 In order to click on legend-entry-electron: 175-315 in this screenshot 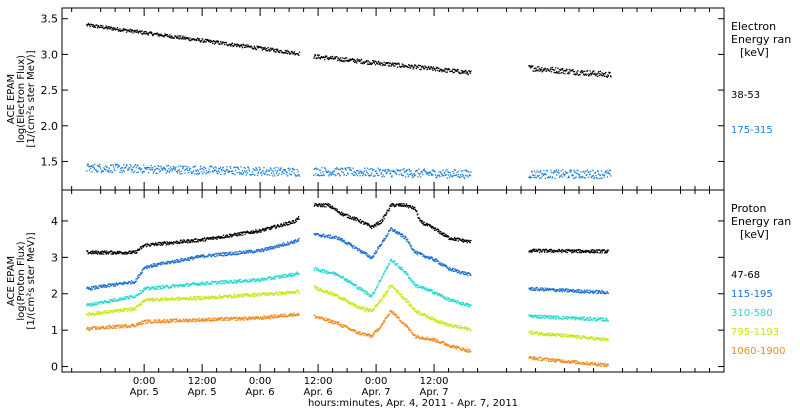, I will do `click(752, 130)`.